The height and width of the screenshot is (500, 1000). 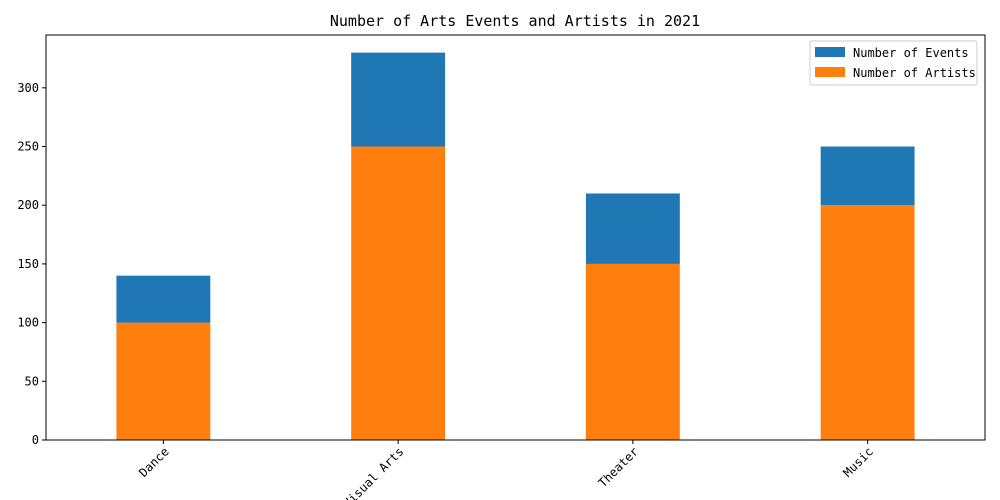 I want to click on bar-number-of-events-theater, so click(x=632, y=228).